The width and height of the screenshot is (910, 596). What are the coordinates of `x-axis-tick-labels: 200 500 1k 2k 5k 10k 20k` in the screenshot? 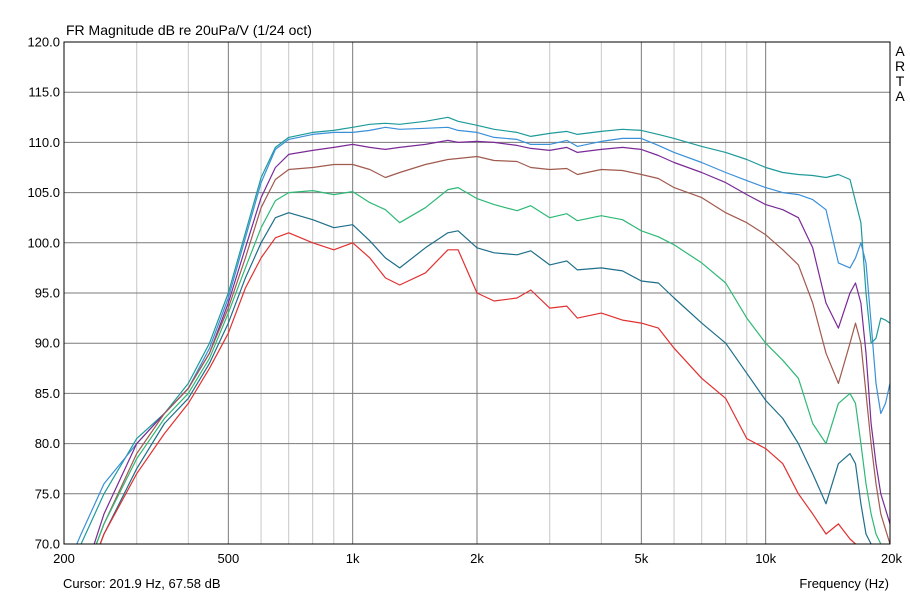 It's located at (477, 558).